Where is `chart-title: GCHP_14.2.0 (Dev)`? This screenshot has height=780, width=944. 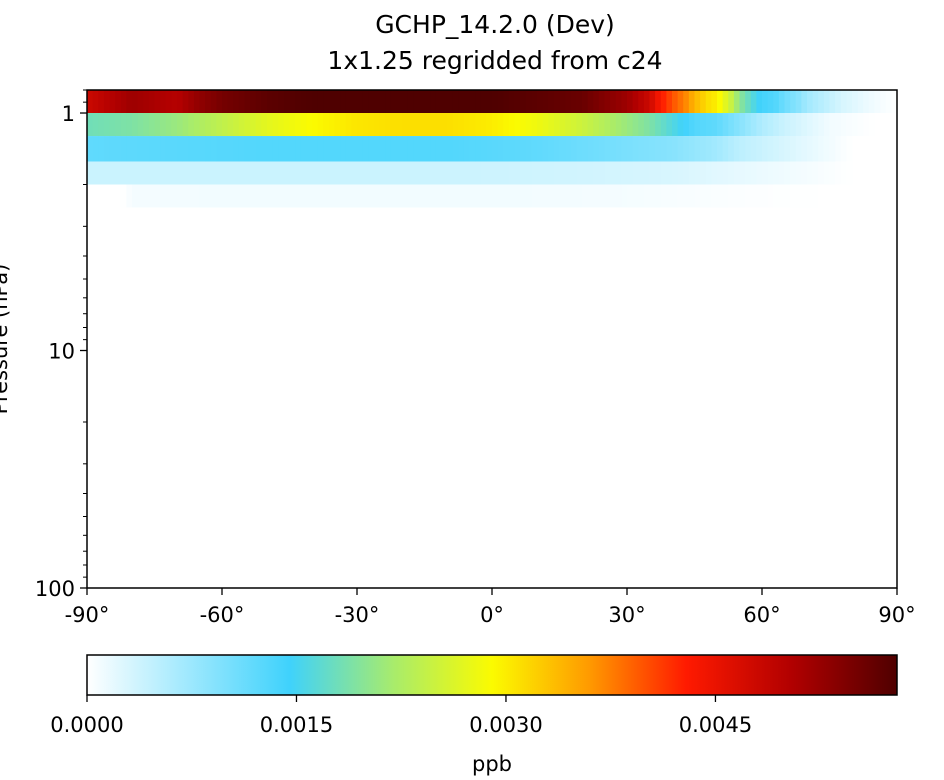
chart-title: GCHP_14.2.0 (Dev) is located at coordinates (495, 24).